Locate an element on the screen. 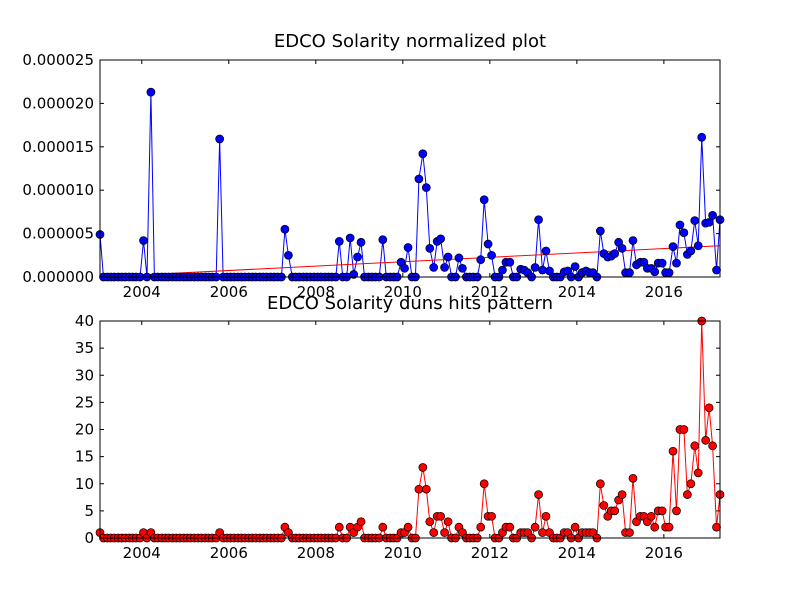 The height and width of the screenshot is (600, 800). y-tick-label: 40 is located at coordinates (84, 321).